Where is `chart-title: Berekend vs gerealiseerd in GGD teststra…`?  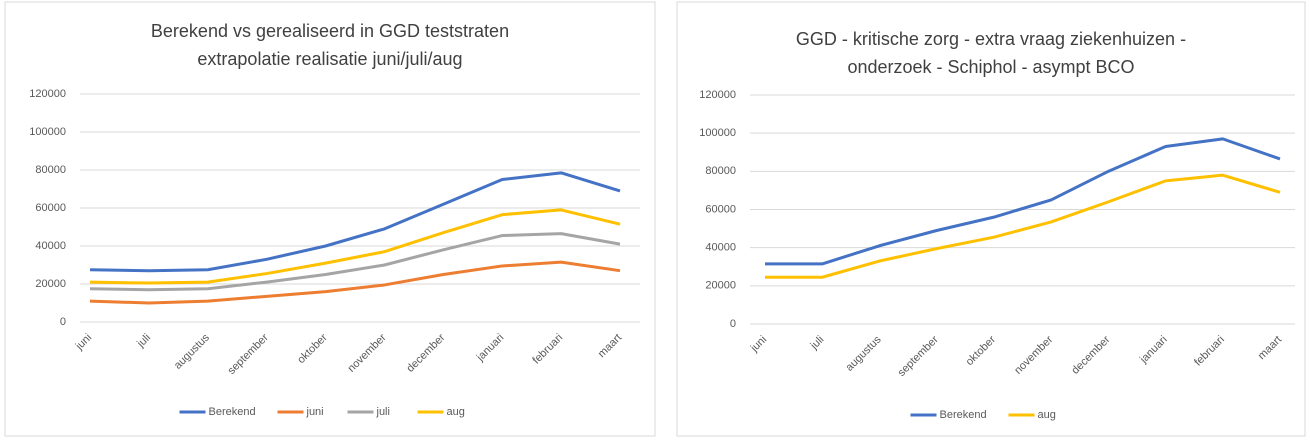
chart-title: Berekend vs gerealiseerd in GGD teststra… is located at coordinates (330, 31).